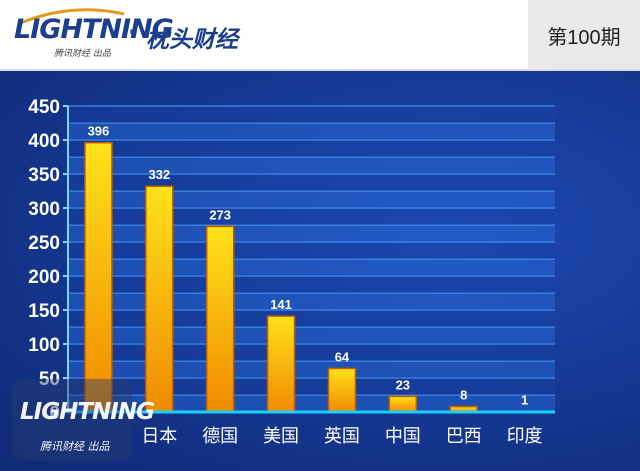  What do you see at coordinates (75, 446) in the screenshot?
I see `watermark-subtext: 腾讯财经 出品` at bounding box center [75, 446].